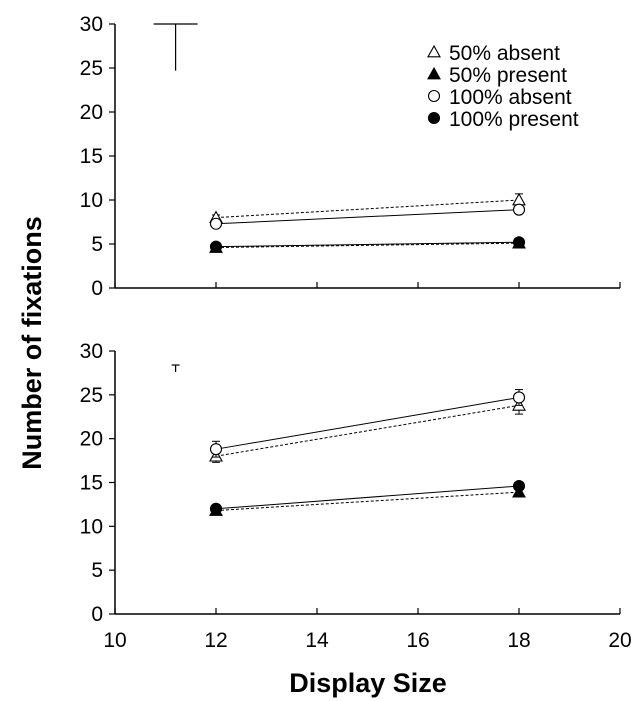 Image resolution: width=644 pixels, height=701 pixels. Describe the element at coordinates (510, 97) in the screenshot. I see `legend-label: 100% absent` at that location.